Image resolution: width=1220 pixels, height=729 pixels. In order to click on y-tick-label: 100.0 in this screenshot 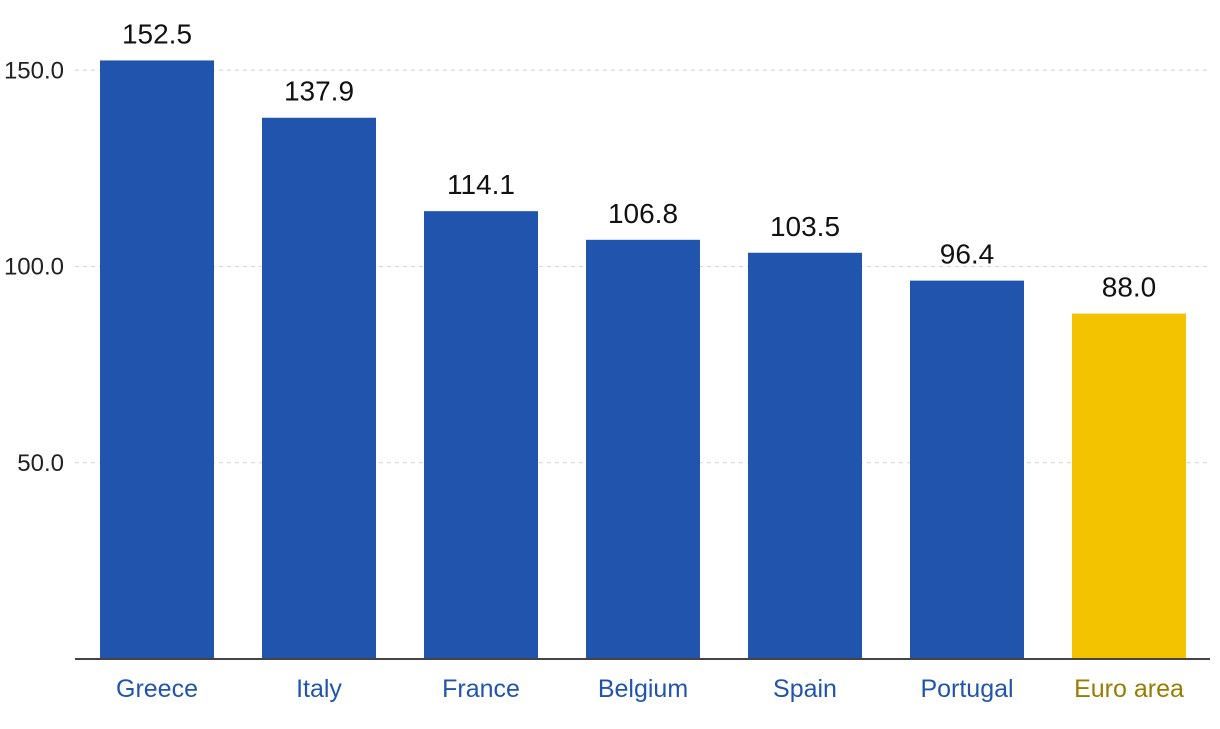, I will do `click(34, 267)`.